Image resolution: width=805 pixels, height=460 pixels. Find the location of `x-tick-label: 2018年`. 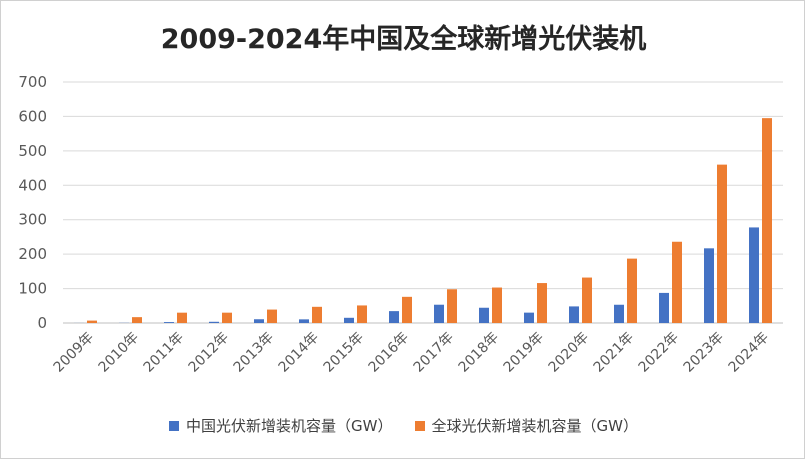

x-tick-label: 2018年 is located at coordinates (479, 352).